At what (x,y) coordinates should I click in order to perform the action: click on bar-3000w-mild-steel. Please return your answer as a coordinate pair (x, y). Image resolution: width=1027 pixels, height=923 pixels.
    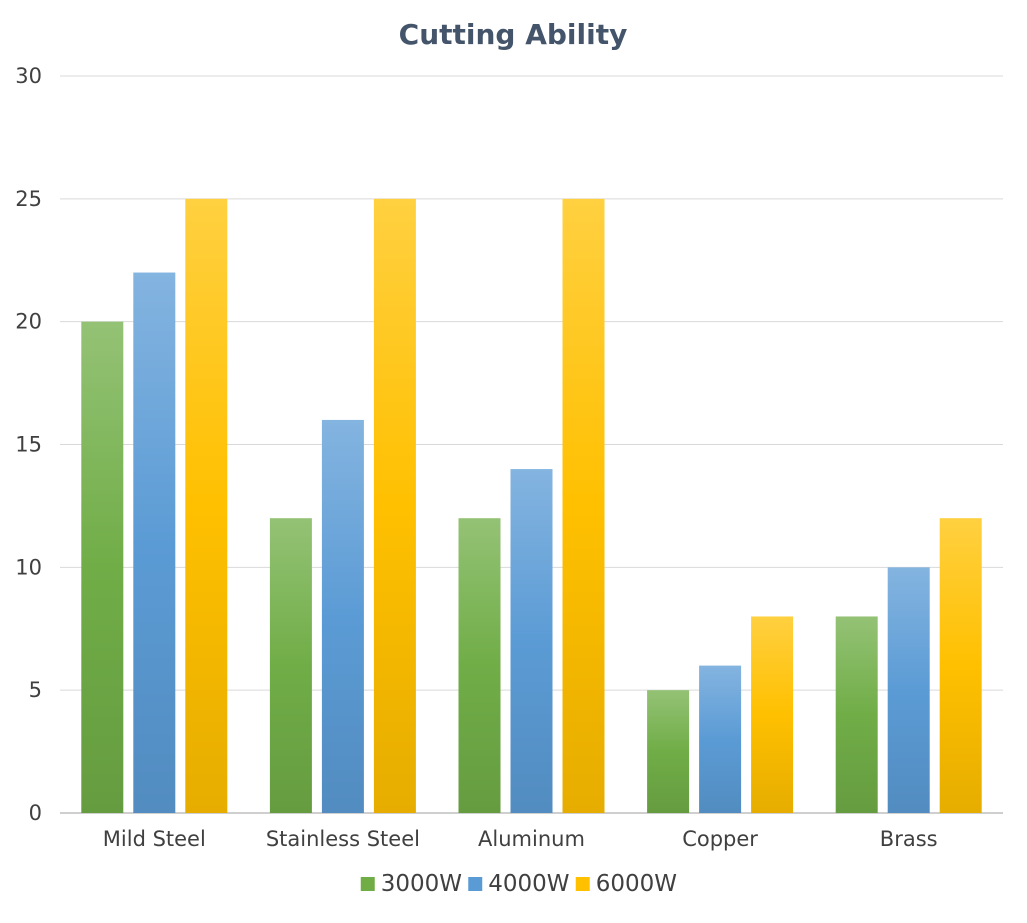
    Looking at the image, I should click on (102, 567).